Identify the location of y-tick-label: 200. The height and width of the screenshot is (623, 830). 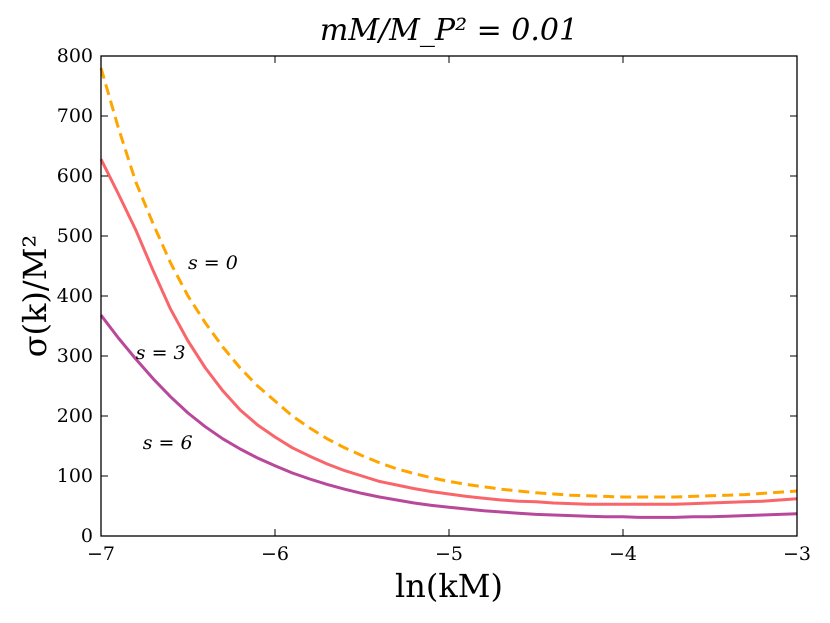
(75, 416).